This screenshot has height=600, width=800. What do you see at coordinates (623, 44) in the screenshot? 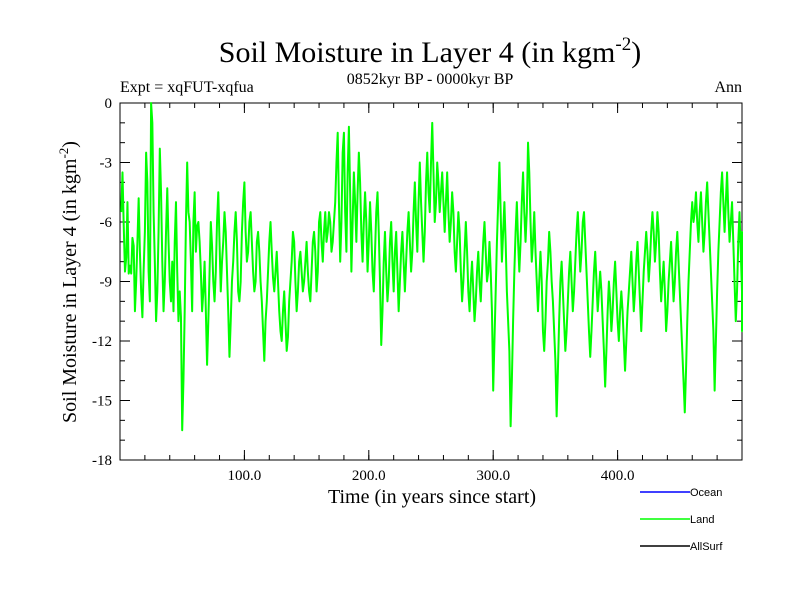
I see `chart-title-sup: -2` at bounding box center [623, 44].